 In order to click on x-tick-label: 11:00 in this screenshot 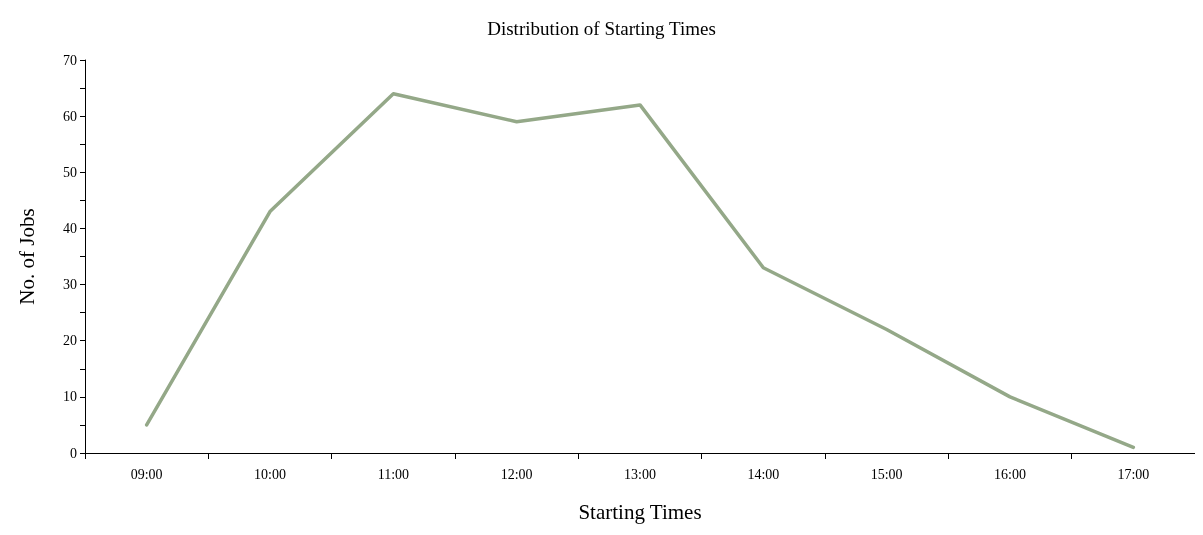, I will do `click(393, 474)`.